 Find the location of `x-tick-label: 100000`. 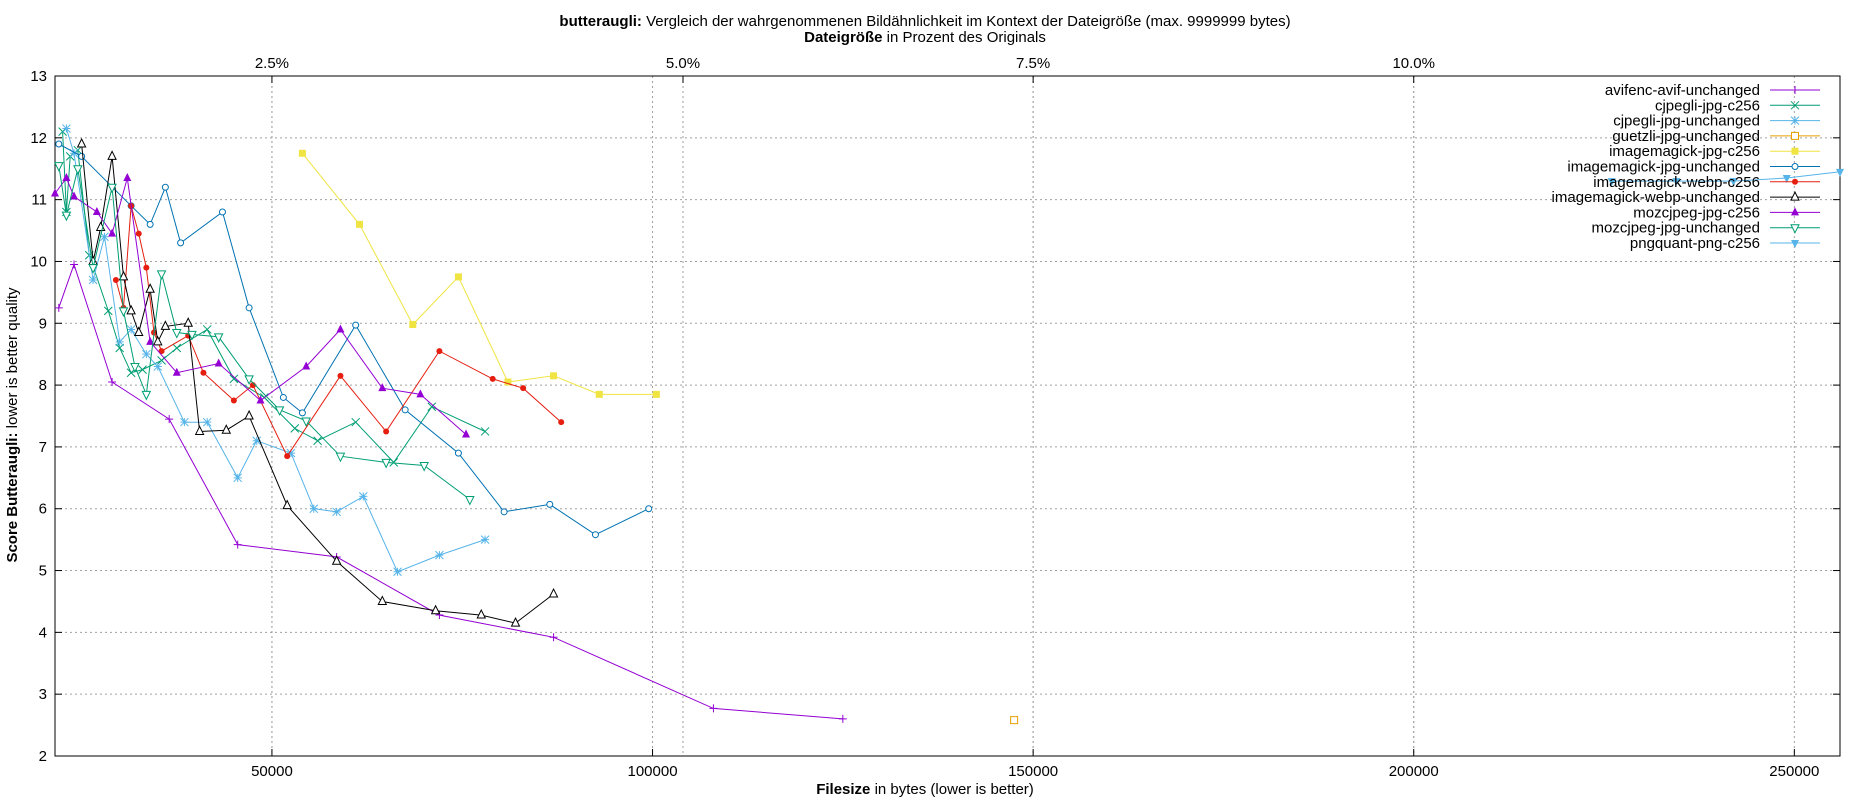

x-tick-label: 100000 is located at coordinates (653, 771).